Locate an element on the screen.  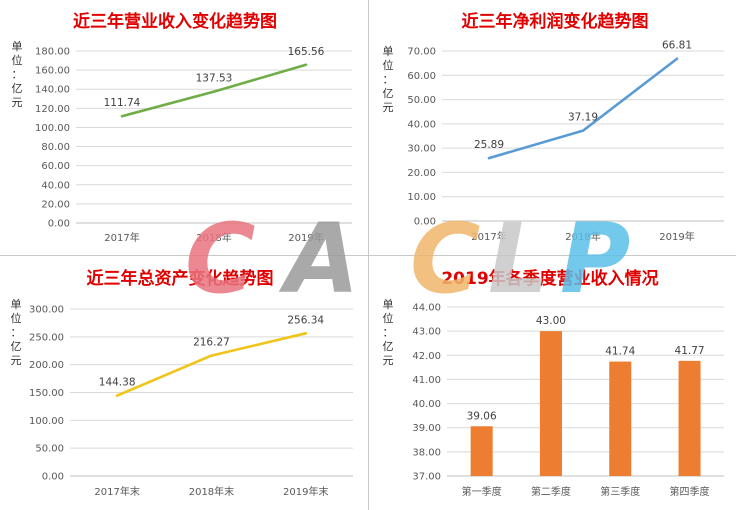
y-tick-label: 30.00 is located at coordinates (421, 149).